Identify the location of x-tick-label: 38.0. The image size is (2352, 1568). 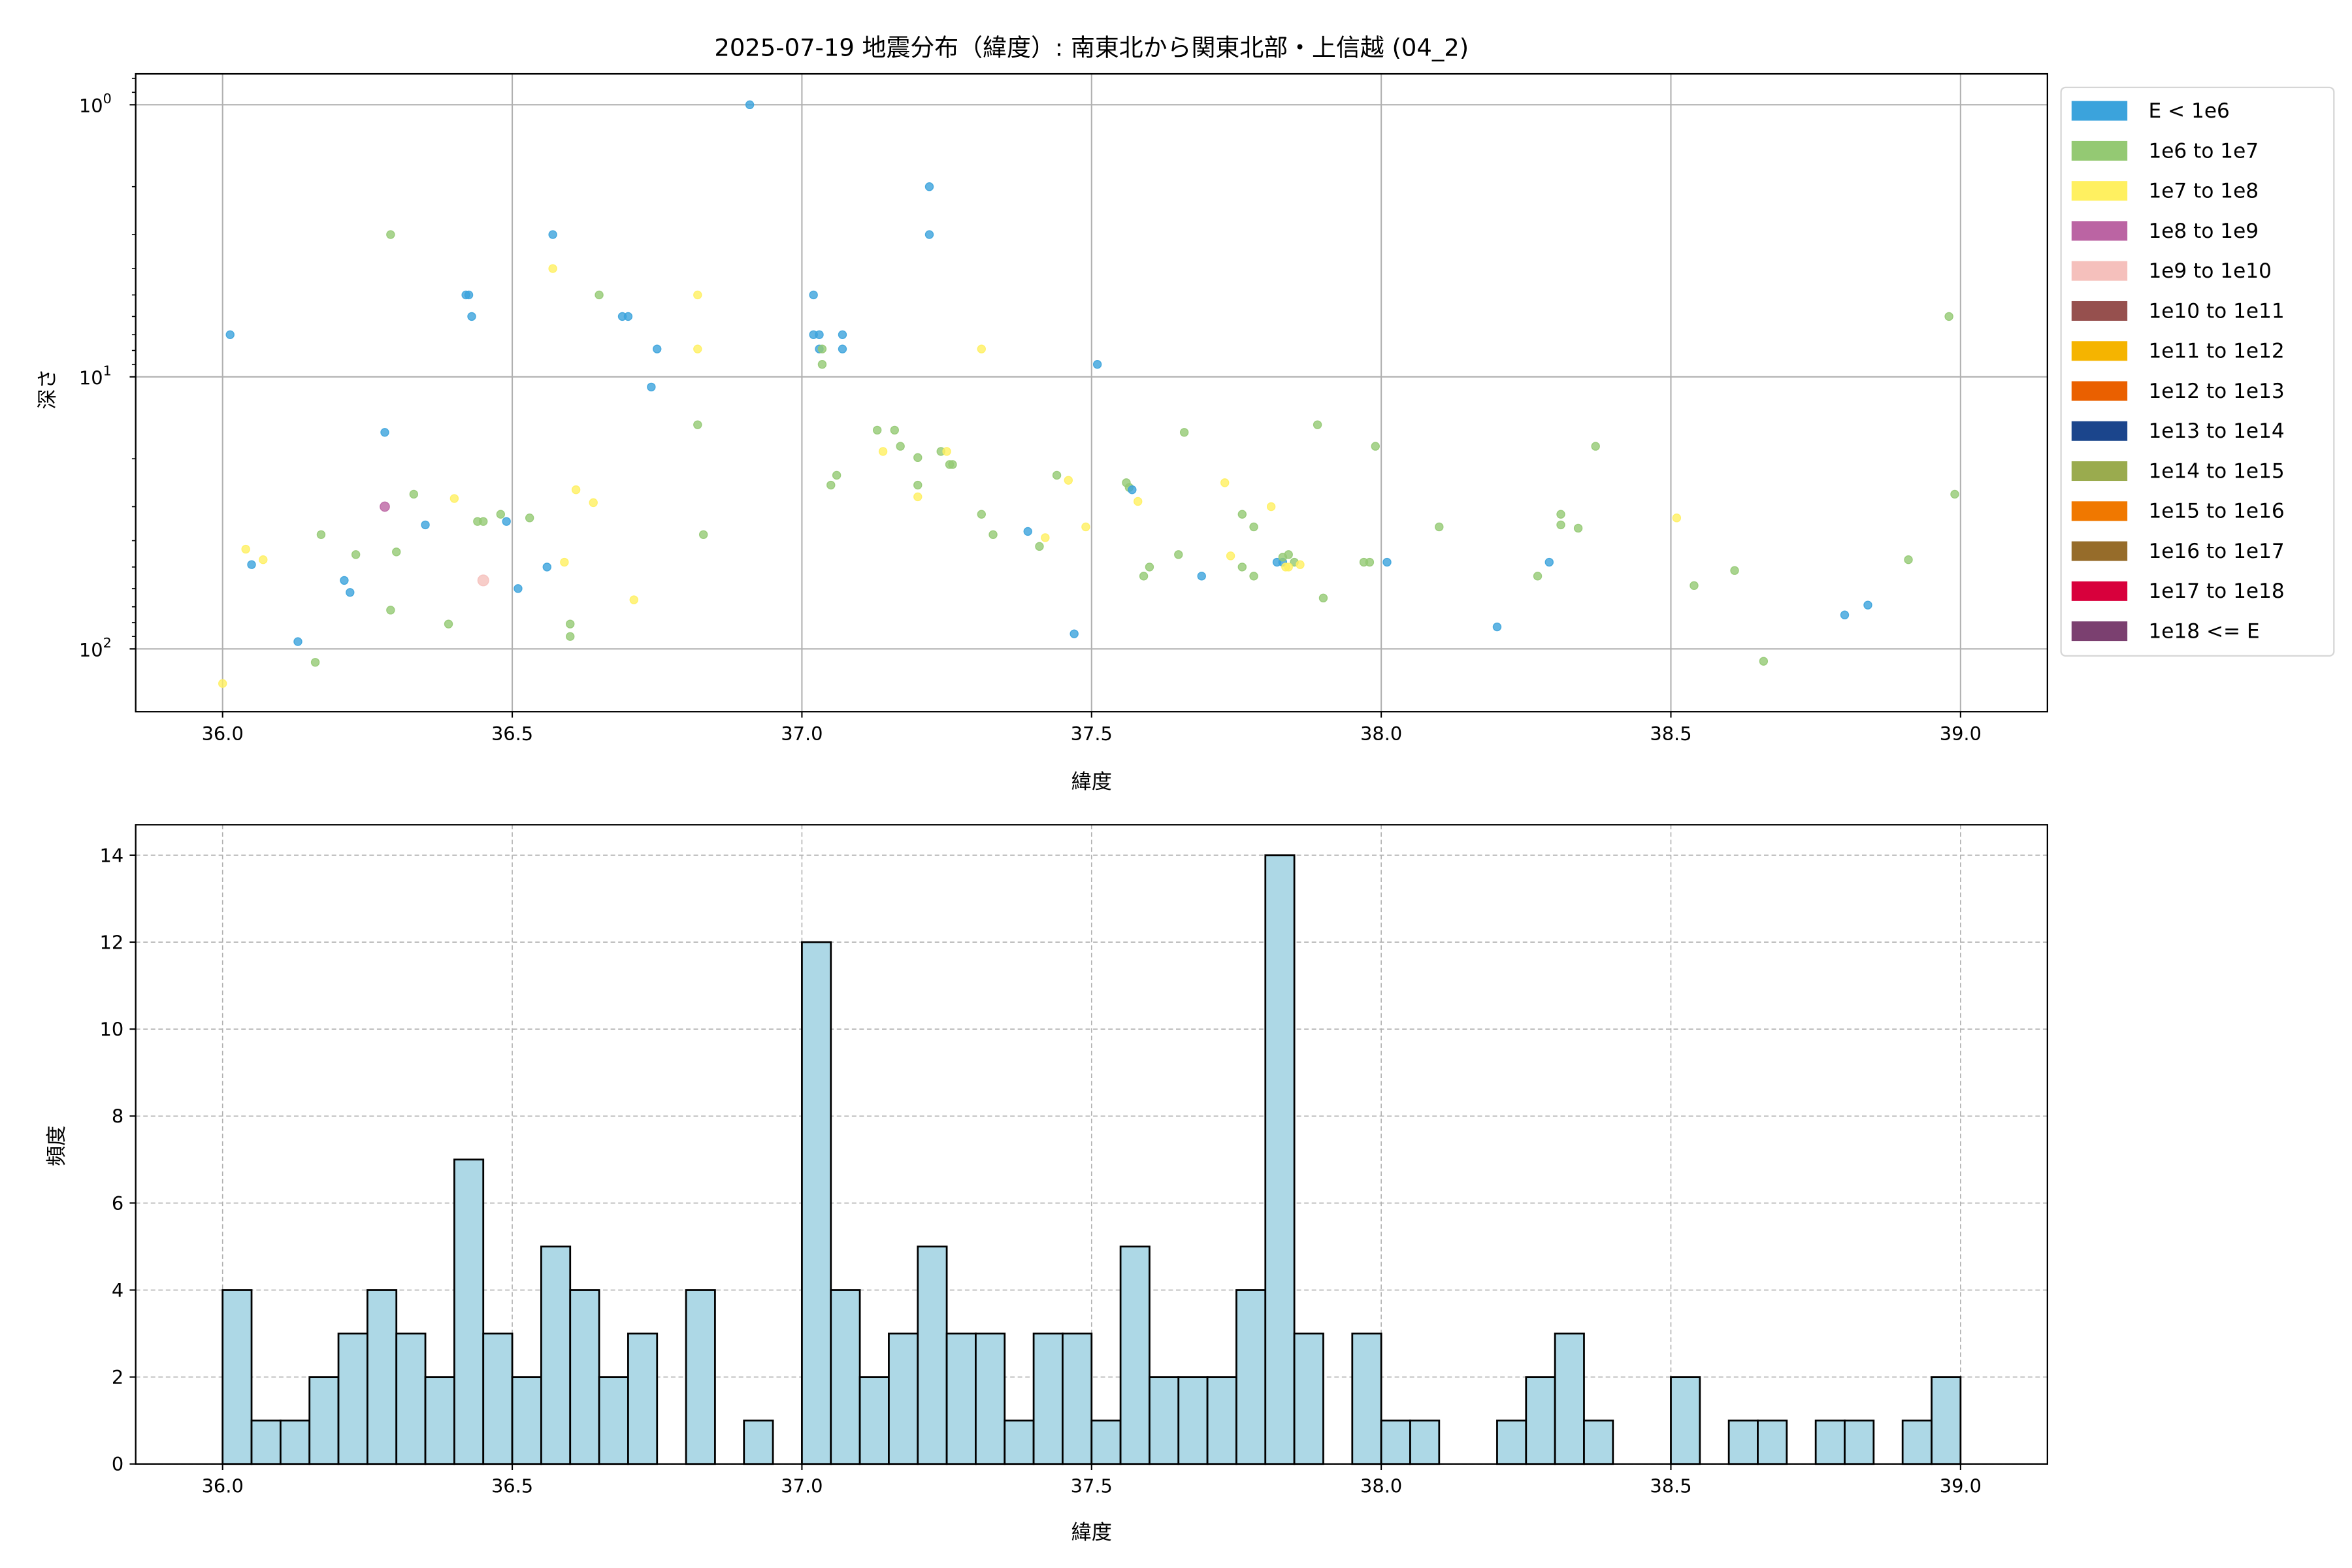
(1381, 1486).